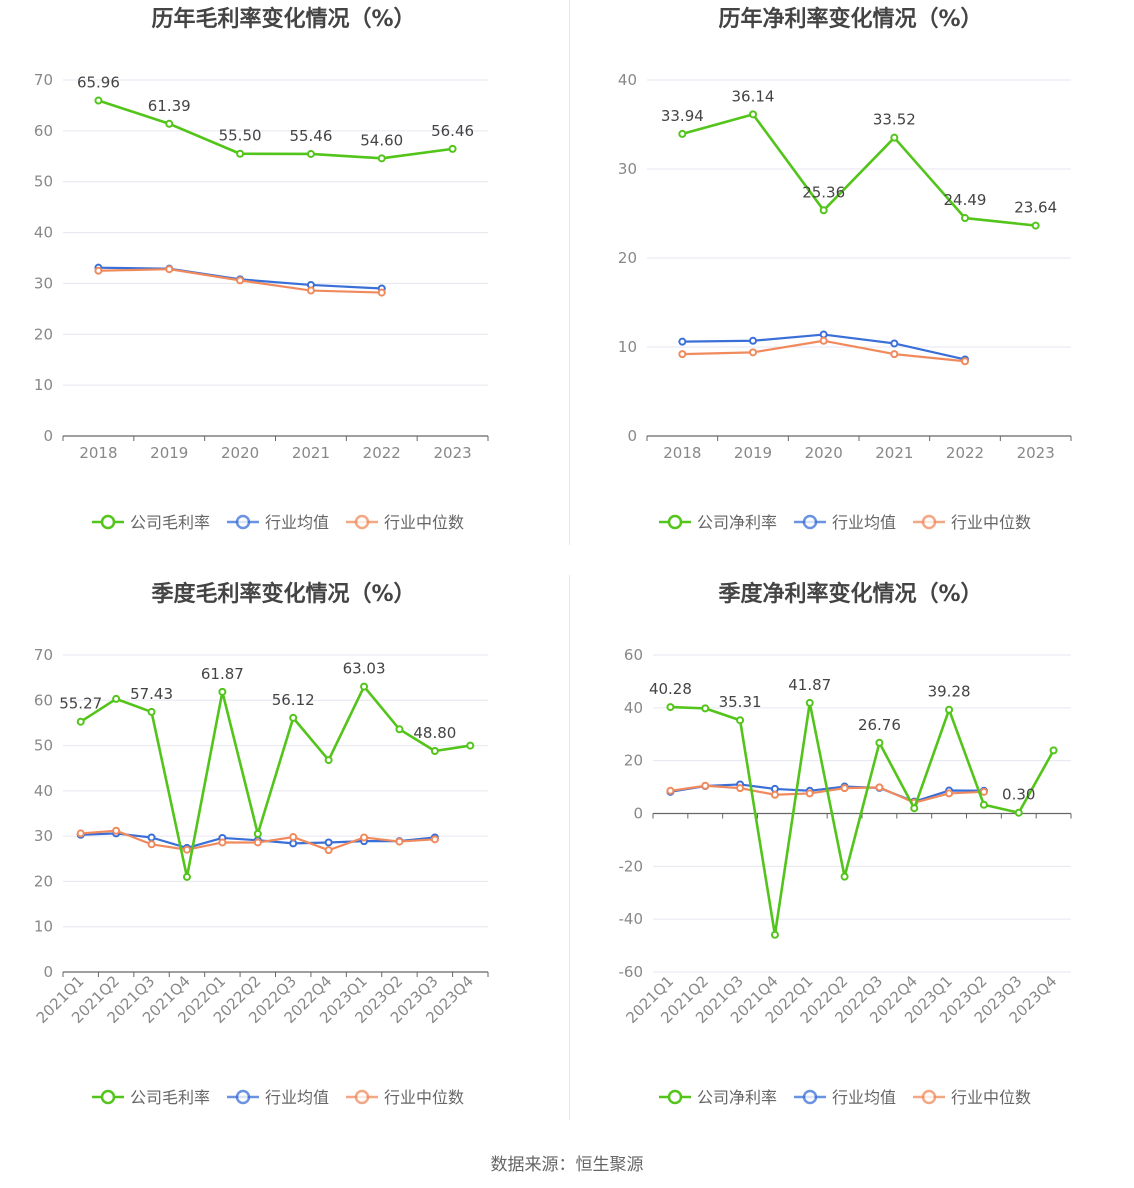  Describe the element at coordinates (737, 522) in the screenshot. I see `legend-label: 公司净利率` at that location.